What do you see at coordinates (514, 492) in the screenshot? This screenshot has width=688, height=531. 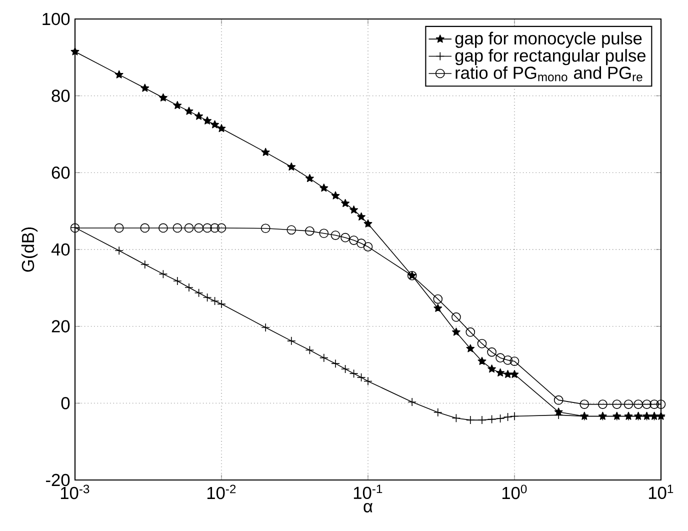 I see `x-tick-label: 10$^{0}$` at bounding box center [514, 492].